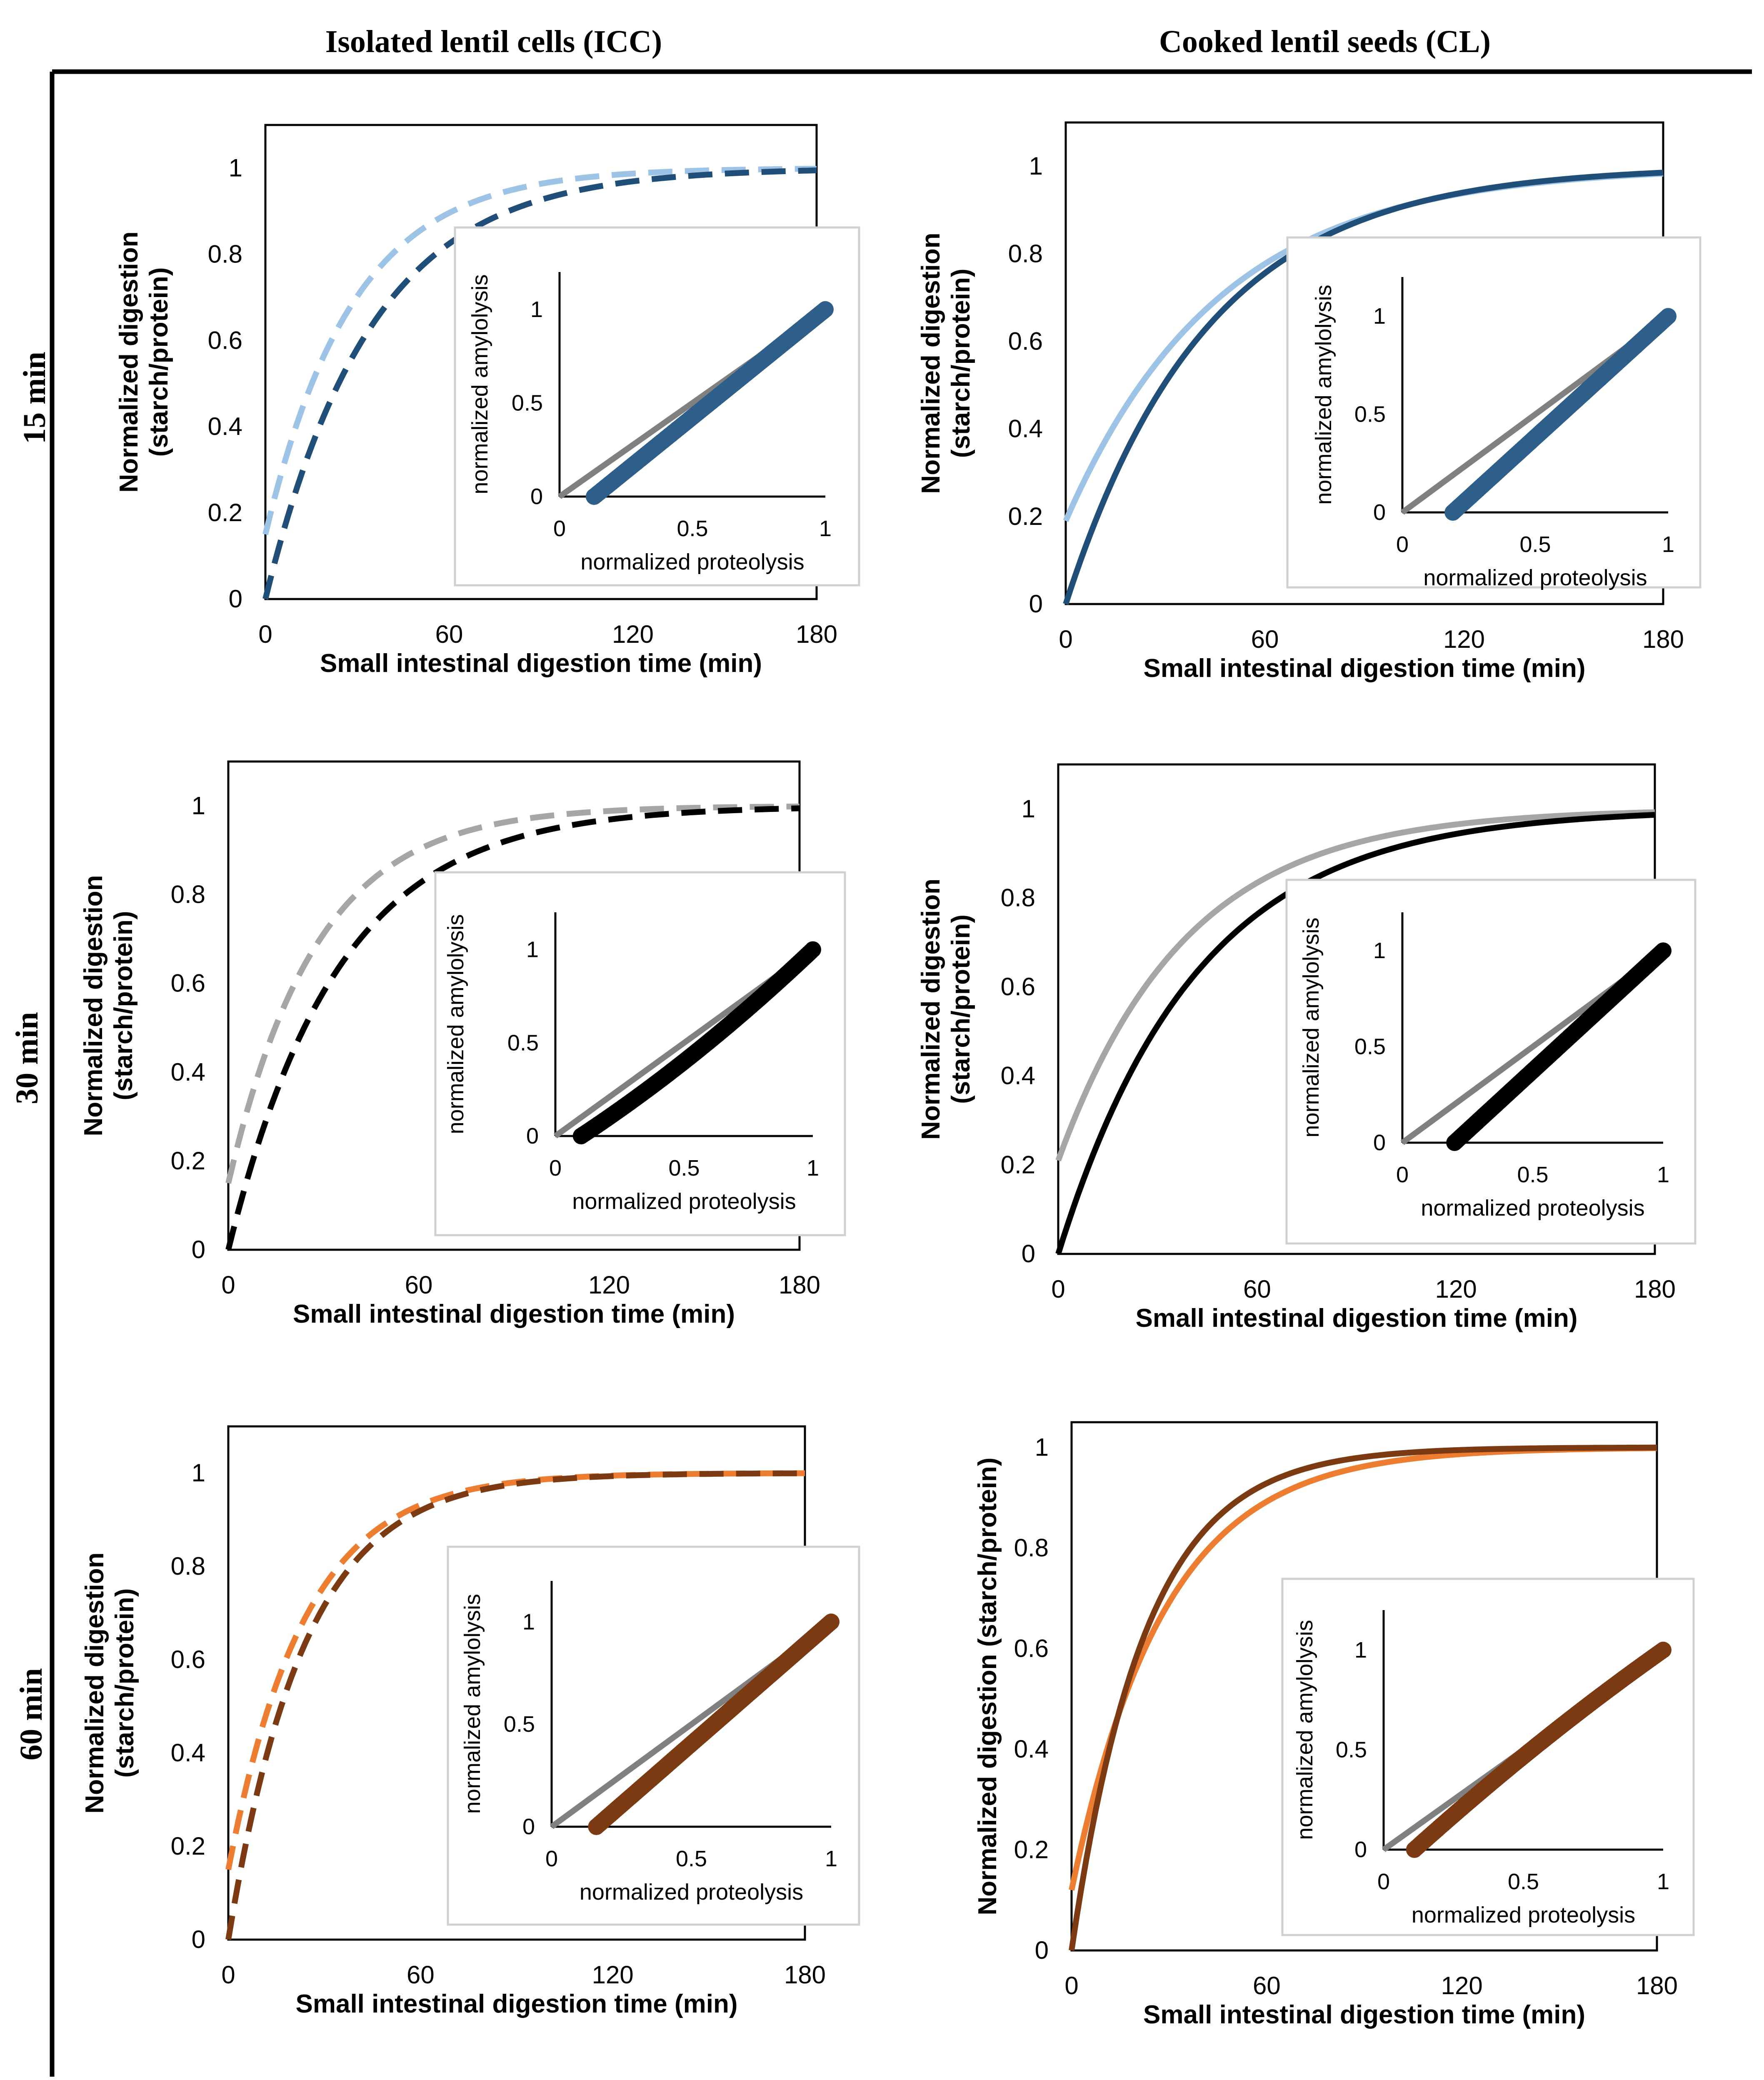 This screenshot has height=2080, width=1764. What do you see at coordinates (27, 1058) in the screenshot?
I see `row-label-30: 30 min` at bounding box center [27, 1058].